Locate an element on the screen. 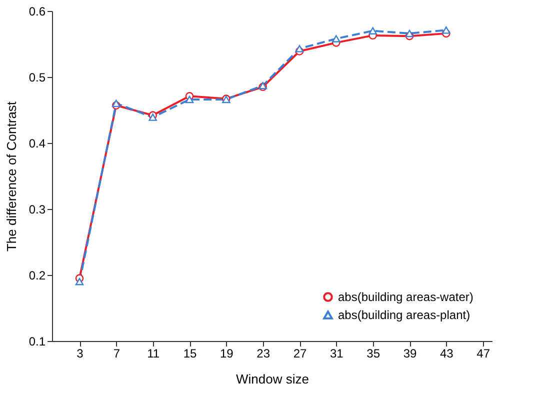 The width and height of the screenshot is (550, 416). x-tick-label: 31 is located at coordinates (337, 353).